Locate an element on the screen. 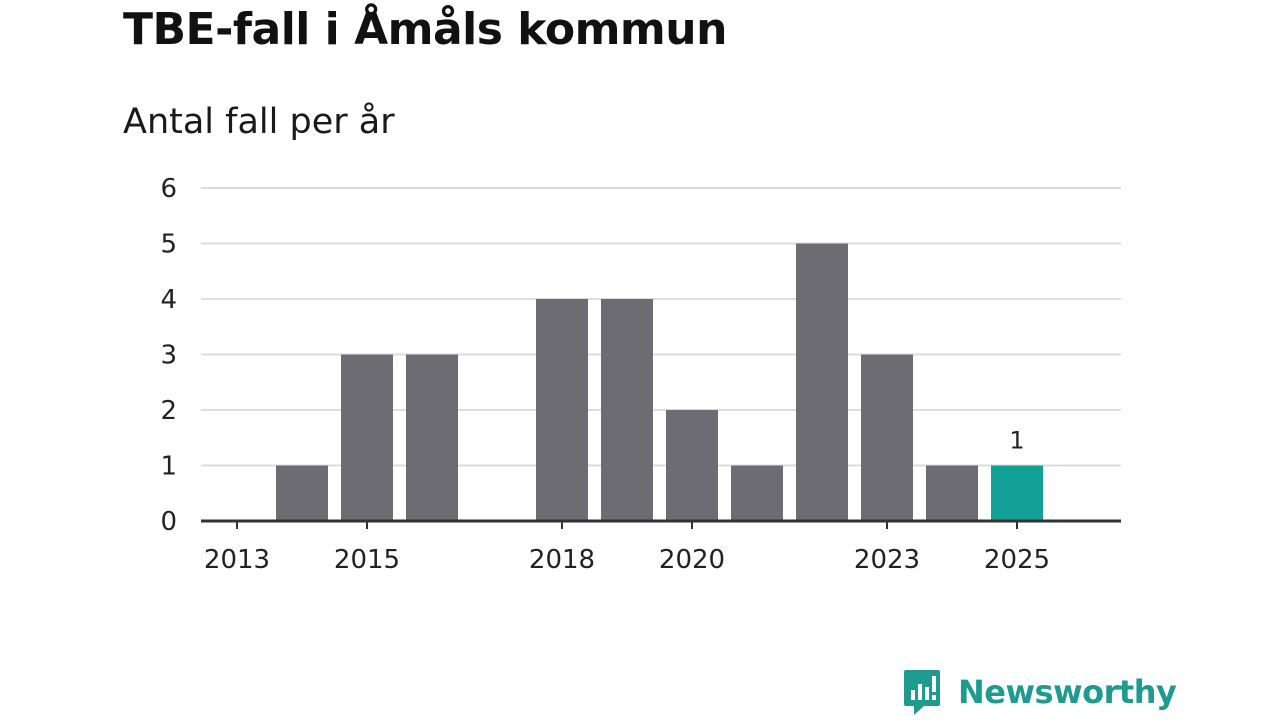 The width and height of the screenshot is (1280, 720). y-tick-label: 6 is located at coordinates (168, 189).